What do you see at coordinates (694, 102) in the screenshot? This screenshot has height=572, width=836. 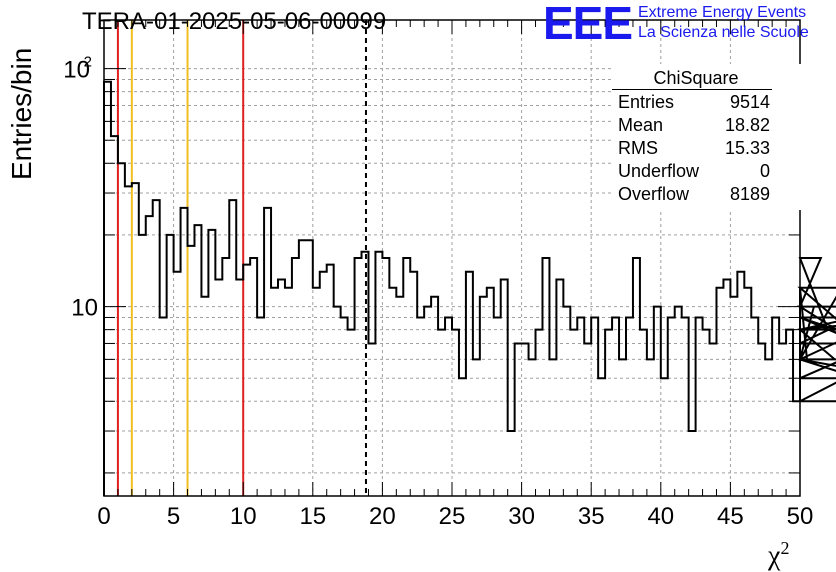 I see `stats-row-entries: Entries 9514` at bounding box center [694, 102].